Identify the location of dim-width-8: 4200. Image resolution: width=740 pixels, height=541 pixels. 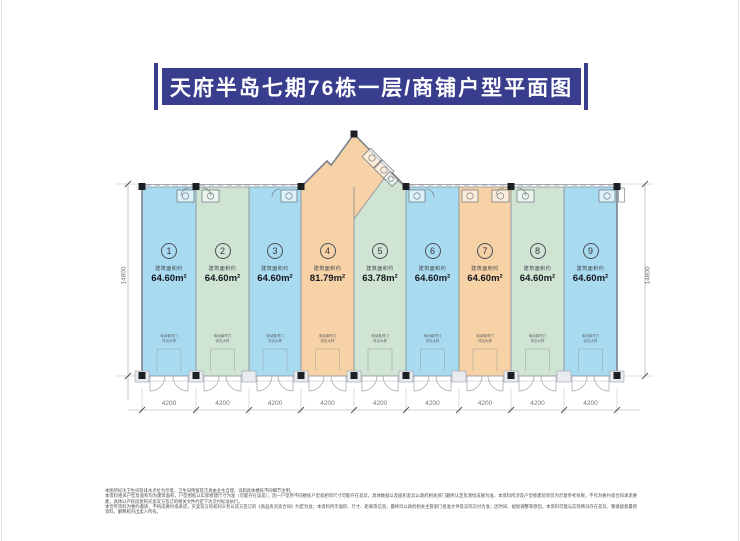
(537, 403).